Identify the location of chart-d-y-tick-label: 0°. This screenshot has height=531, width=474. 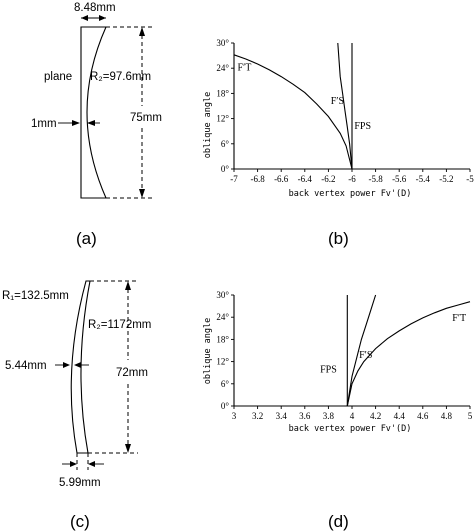
(225, 406).